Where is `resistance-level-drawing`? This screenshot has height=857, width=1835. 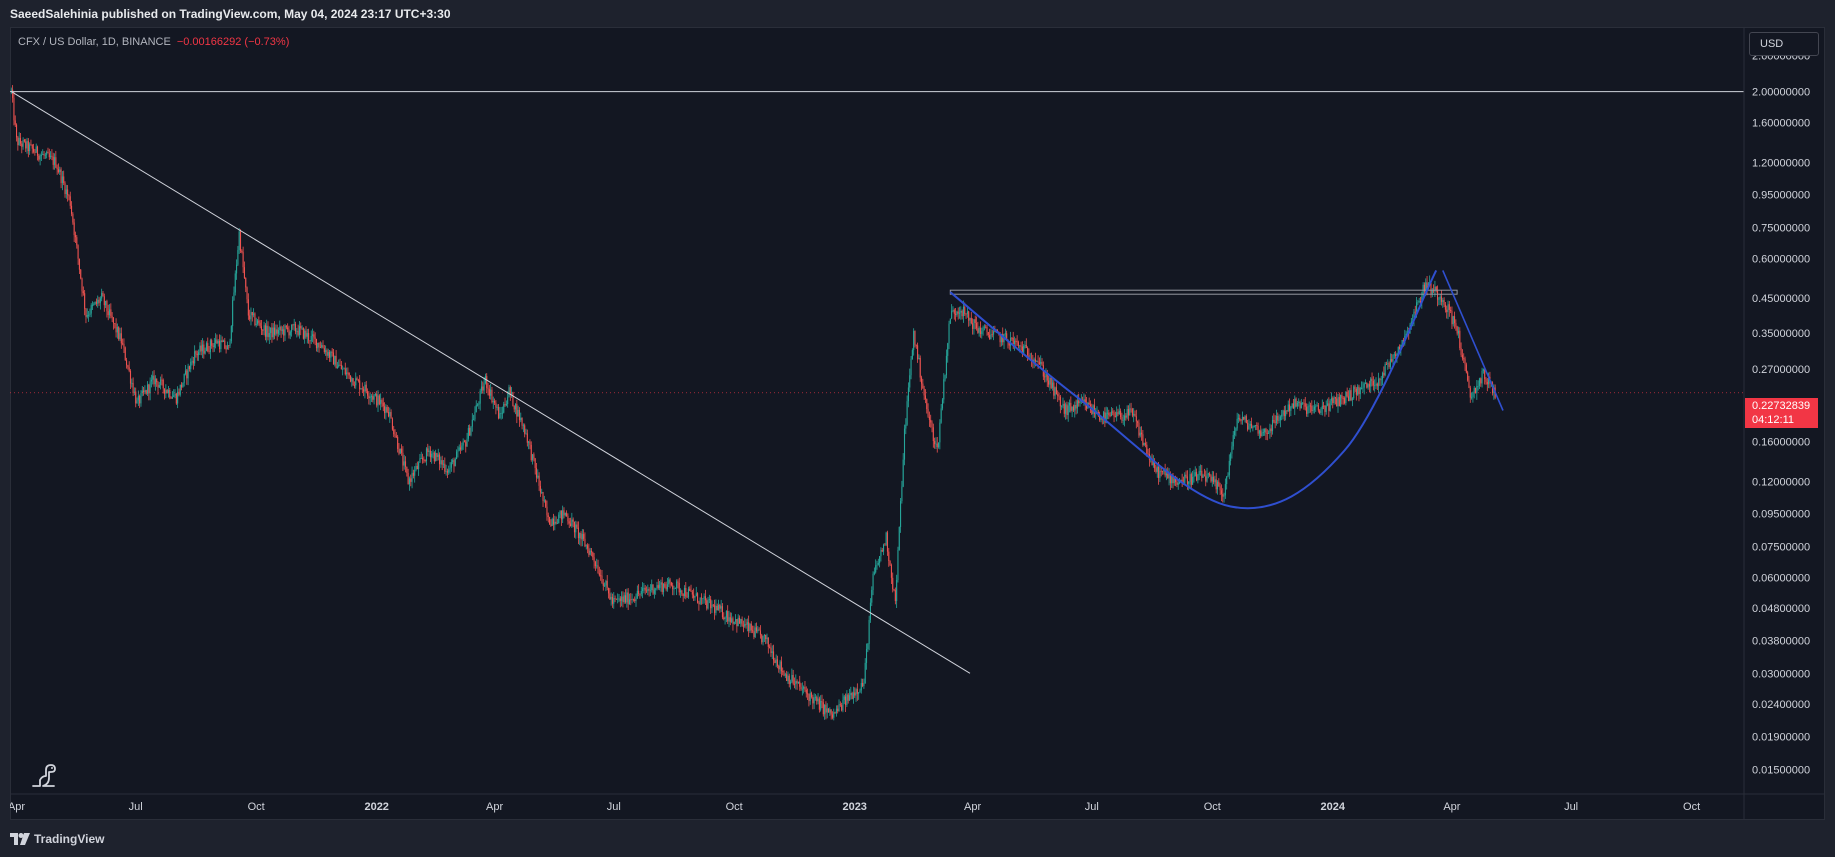 resistance-level-drawing is located at coordinates (1203, 292).